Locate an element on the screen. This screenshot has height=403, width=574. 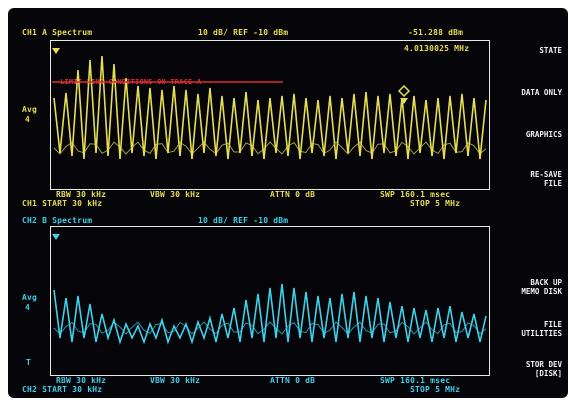
upper-channel-title: CH1 A Spectrum is located at coordinates (57, 32).